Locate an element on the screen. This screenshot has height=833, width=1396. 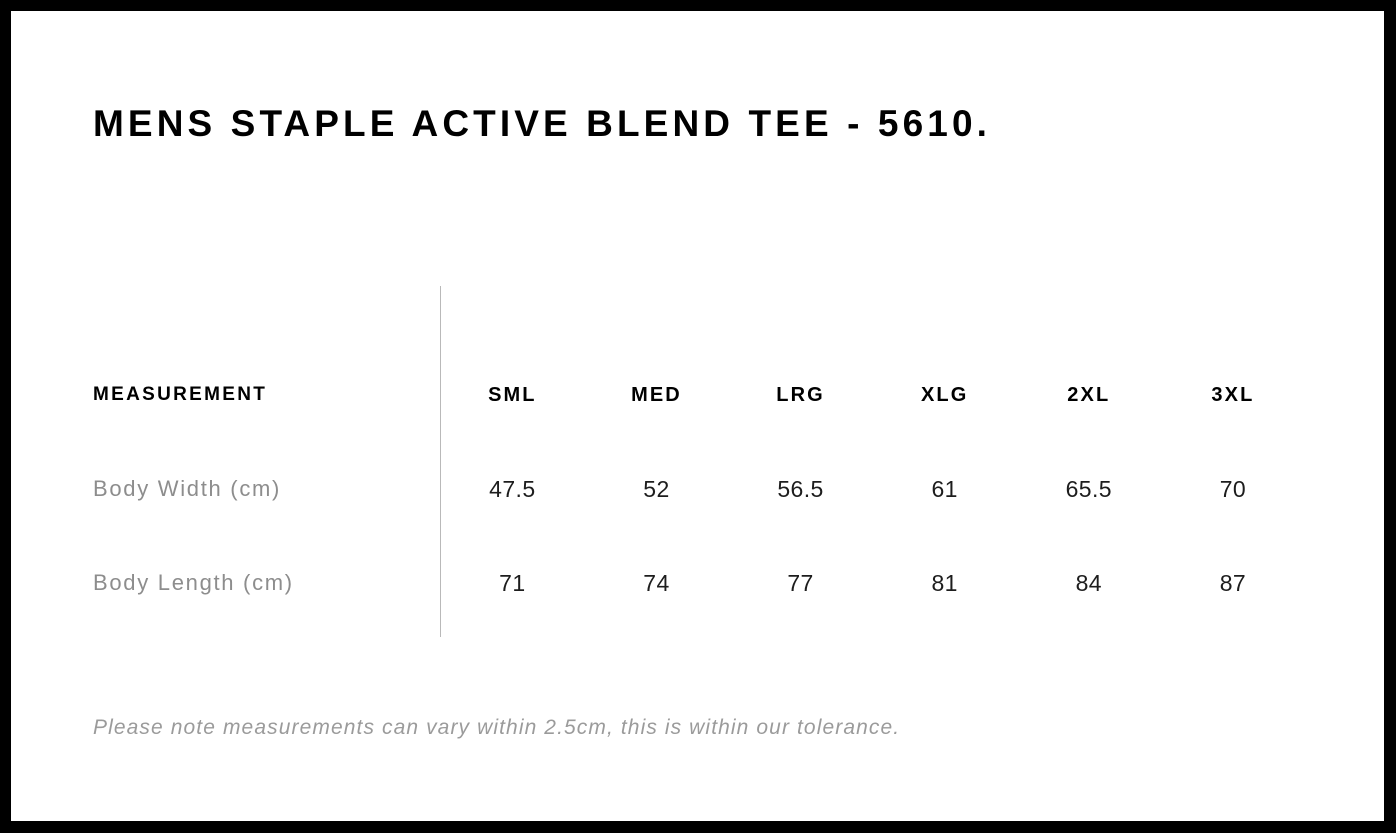
cell-body-width-med: 52 is located at coordinates (656, 488).